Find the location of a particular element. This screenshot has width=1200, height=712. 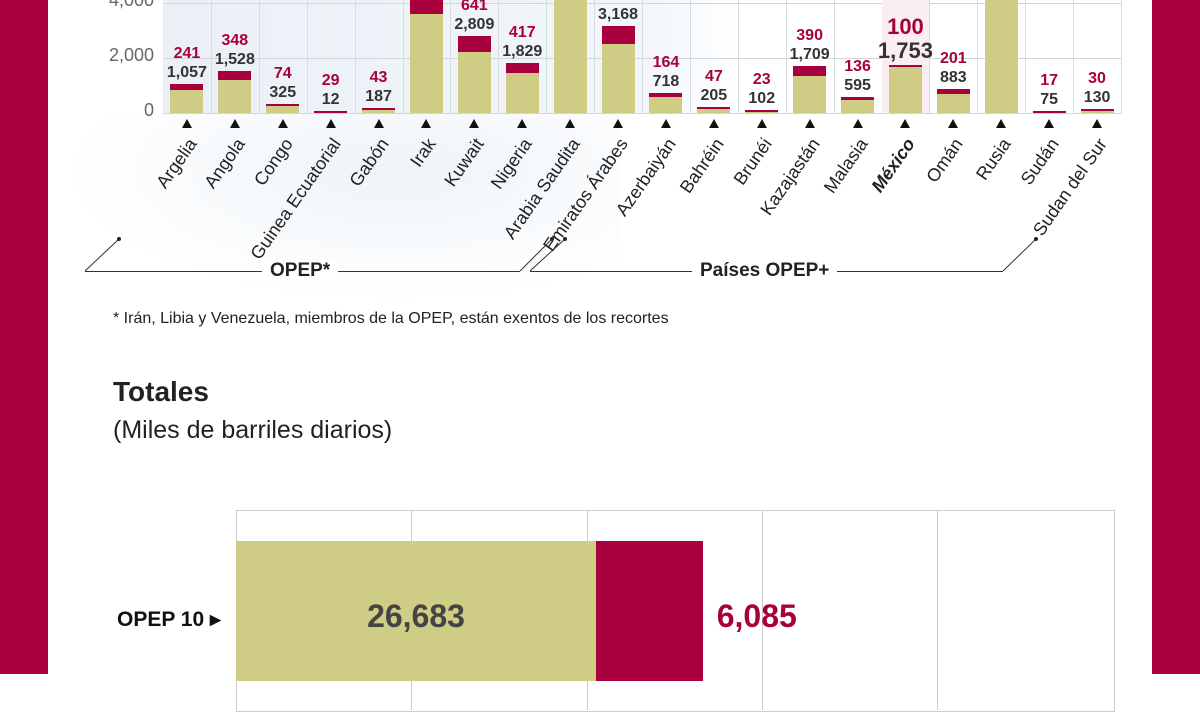

base-total-label: 26,683 is located at coordinates (416, 616).